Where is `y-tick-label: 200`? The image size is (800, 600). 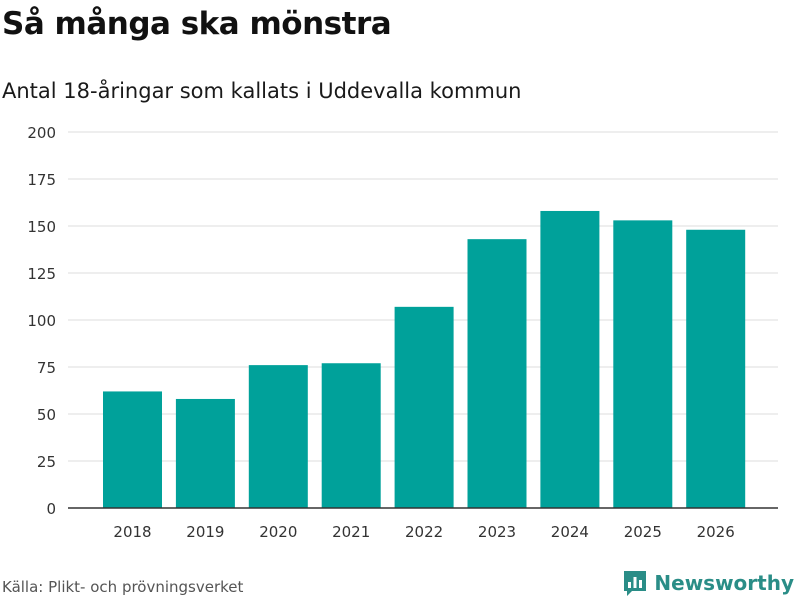
y-tick-label: 200 is located at coordinates (41, 133).